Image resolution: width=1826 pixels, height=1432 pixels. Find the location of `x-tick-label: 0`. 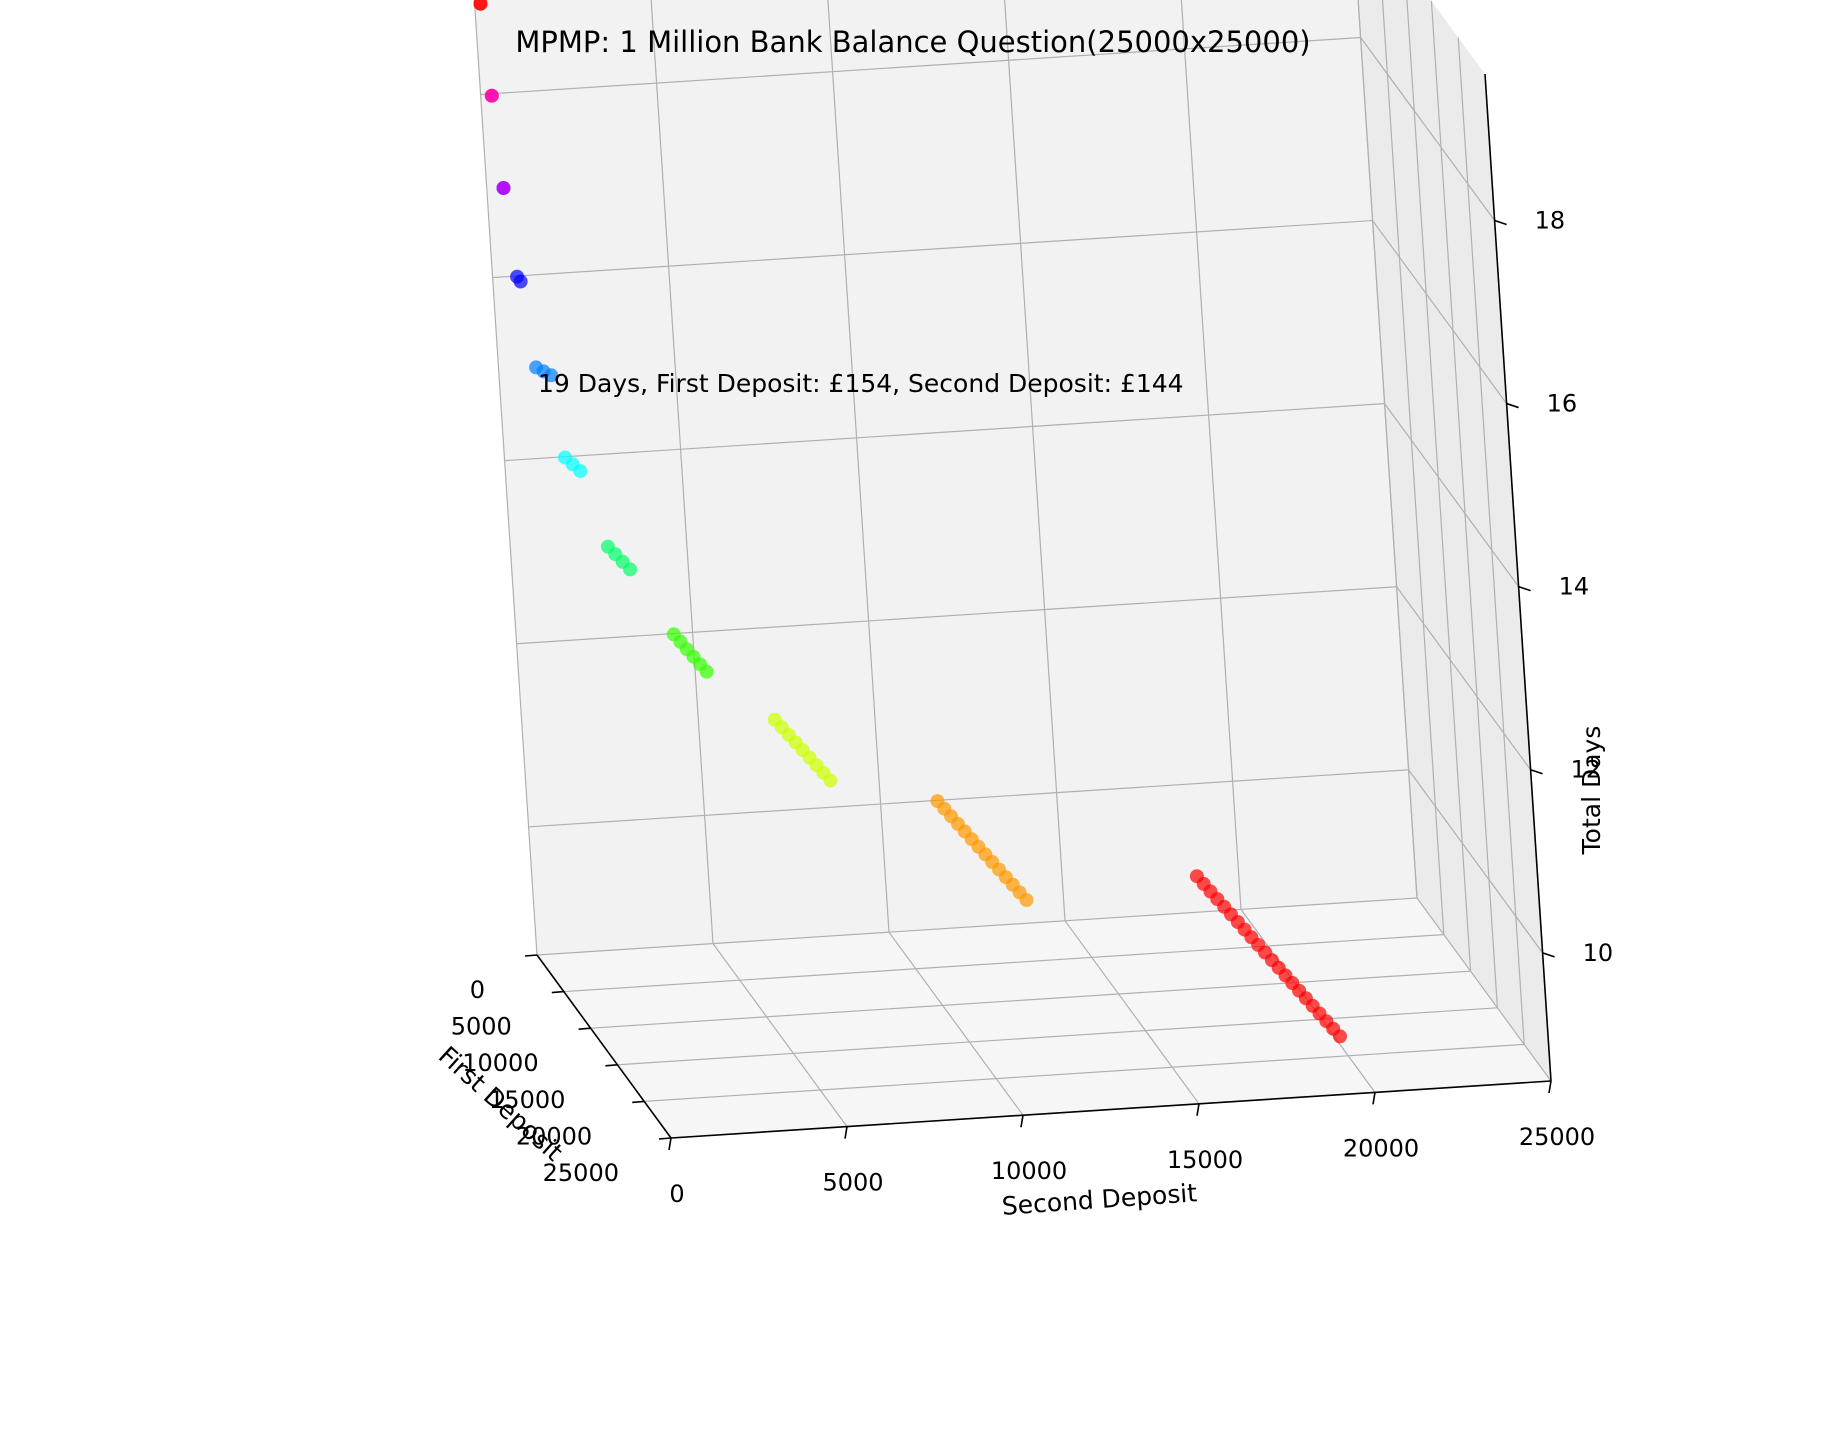

x-tick-label: 0 is located at coordinates (477, 990).